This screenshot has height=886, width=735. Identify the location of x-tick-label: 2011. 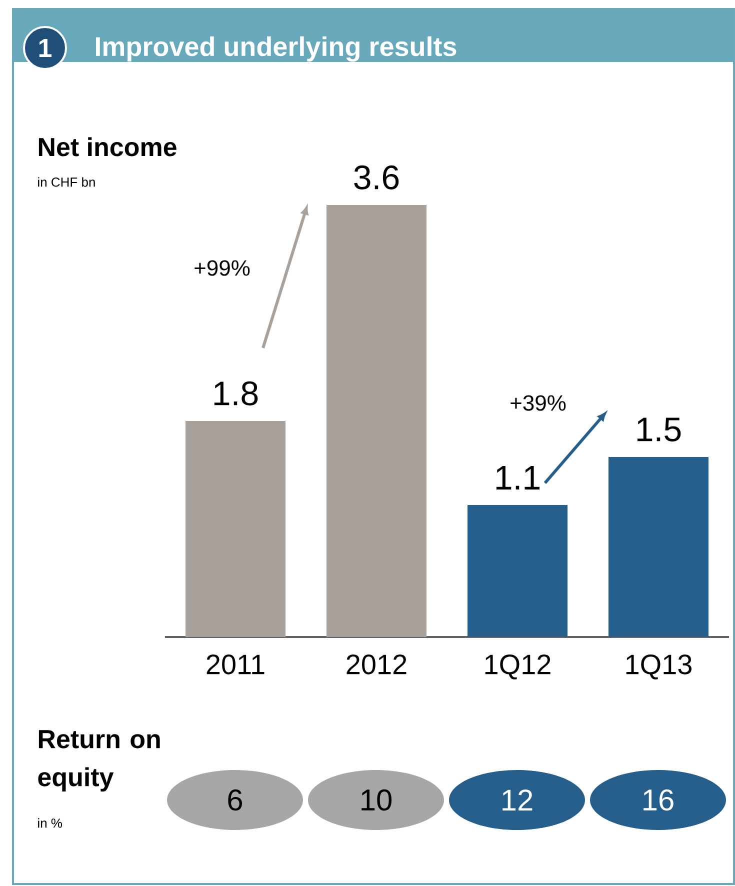
(235, 664).